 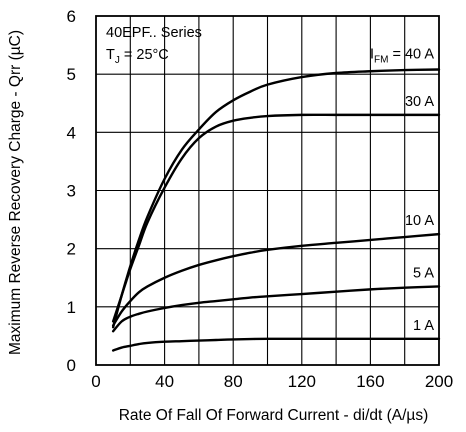 What do you see at coordinates (71, 191) in the screenshot?
I see `y-tick-label: 3` at bounding box center [71, 191].